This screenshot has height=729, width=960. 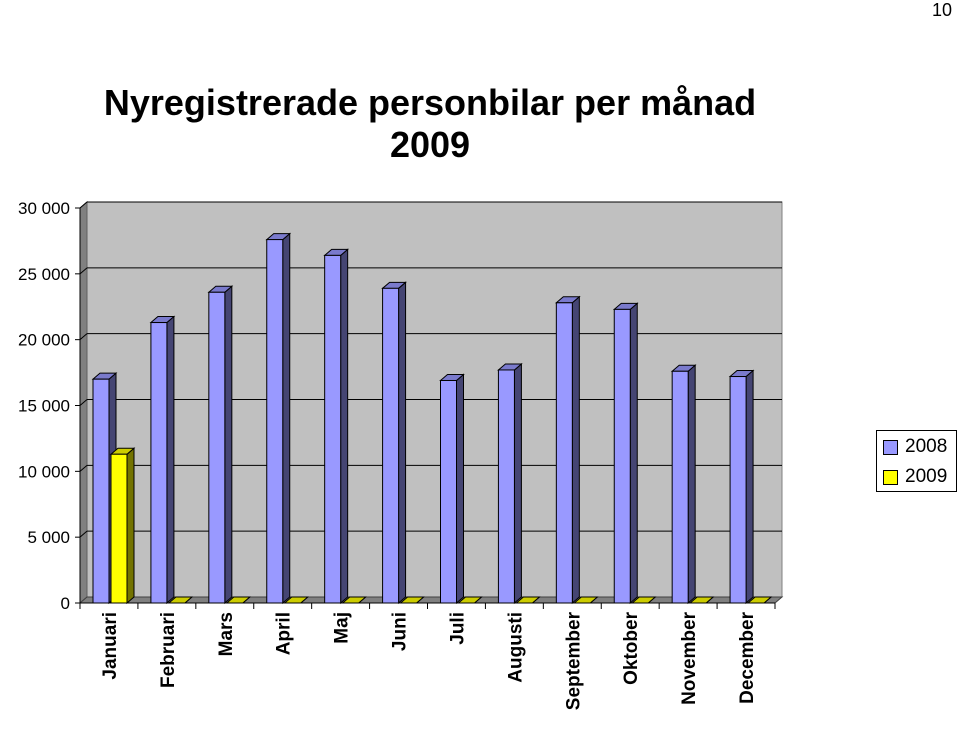 I want to click on bar-2008-mars, so click(x=217, y=447).